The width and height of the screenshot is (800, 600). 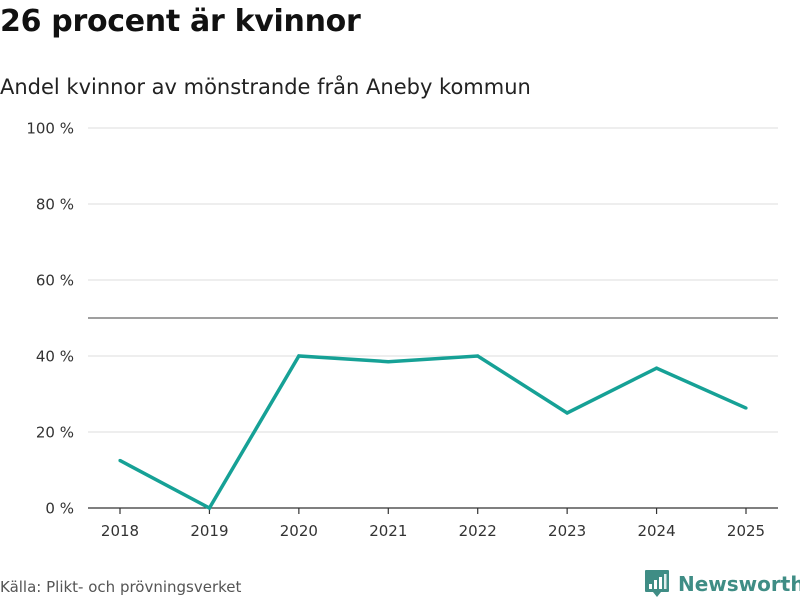 I want to click on x-tick-label: 2023, so click(x=567, y=531).